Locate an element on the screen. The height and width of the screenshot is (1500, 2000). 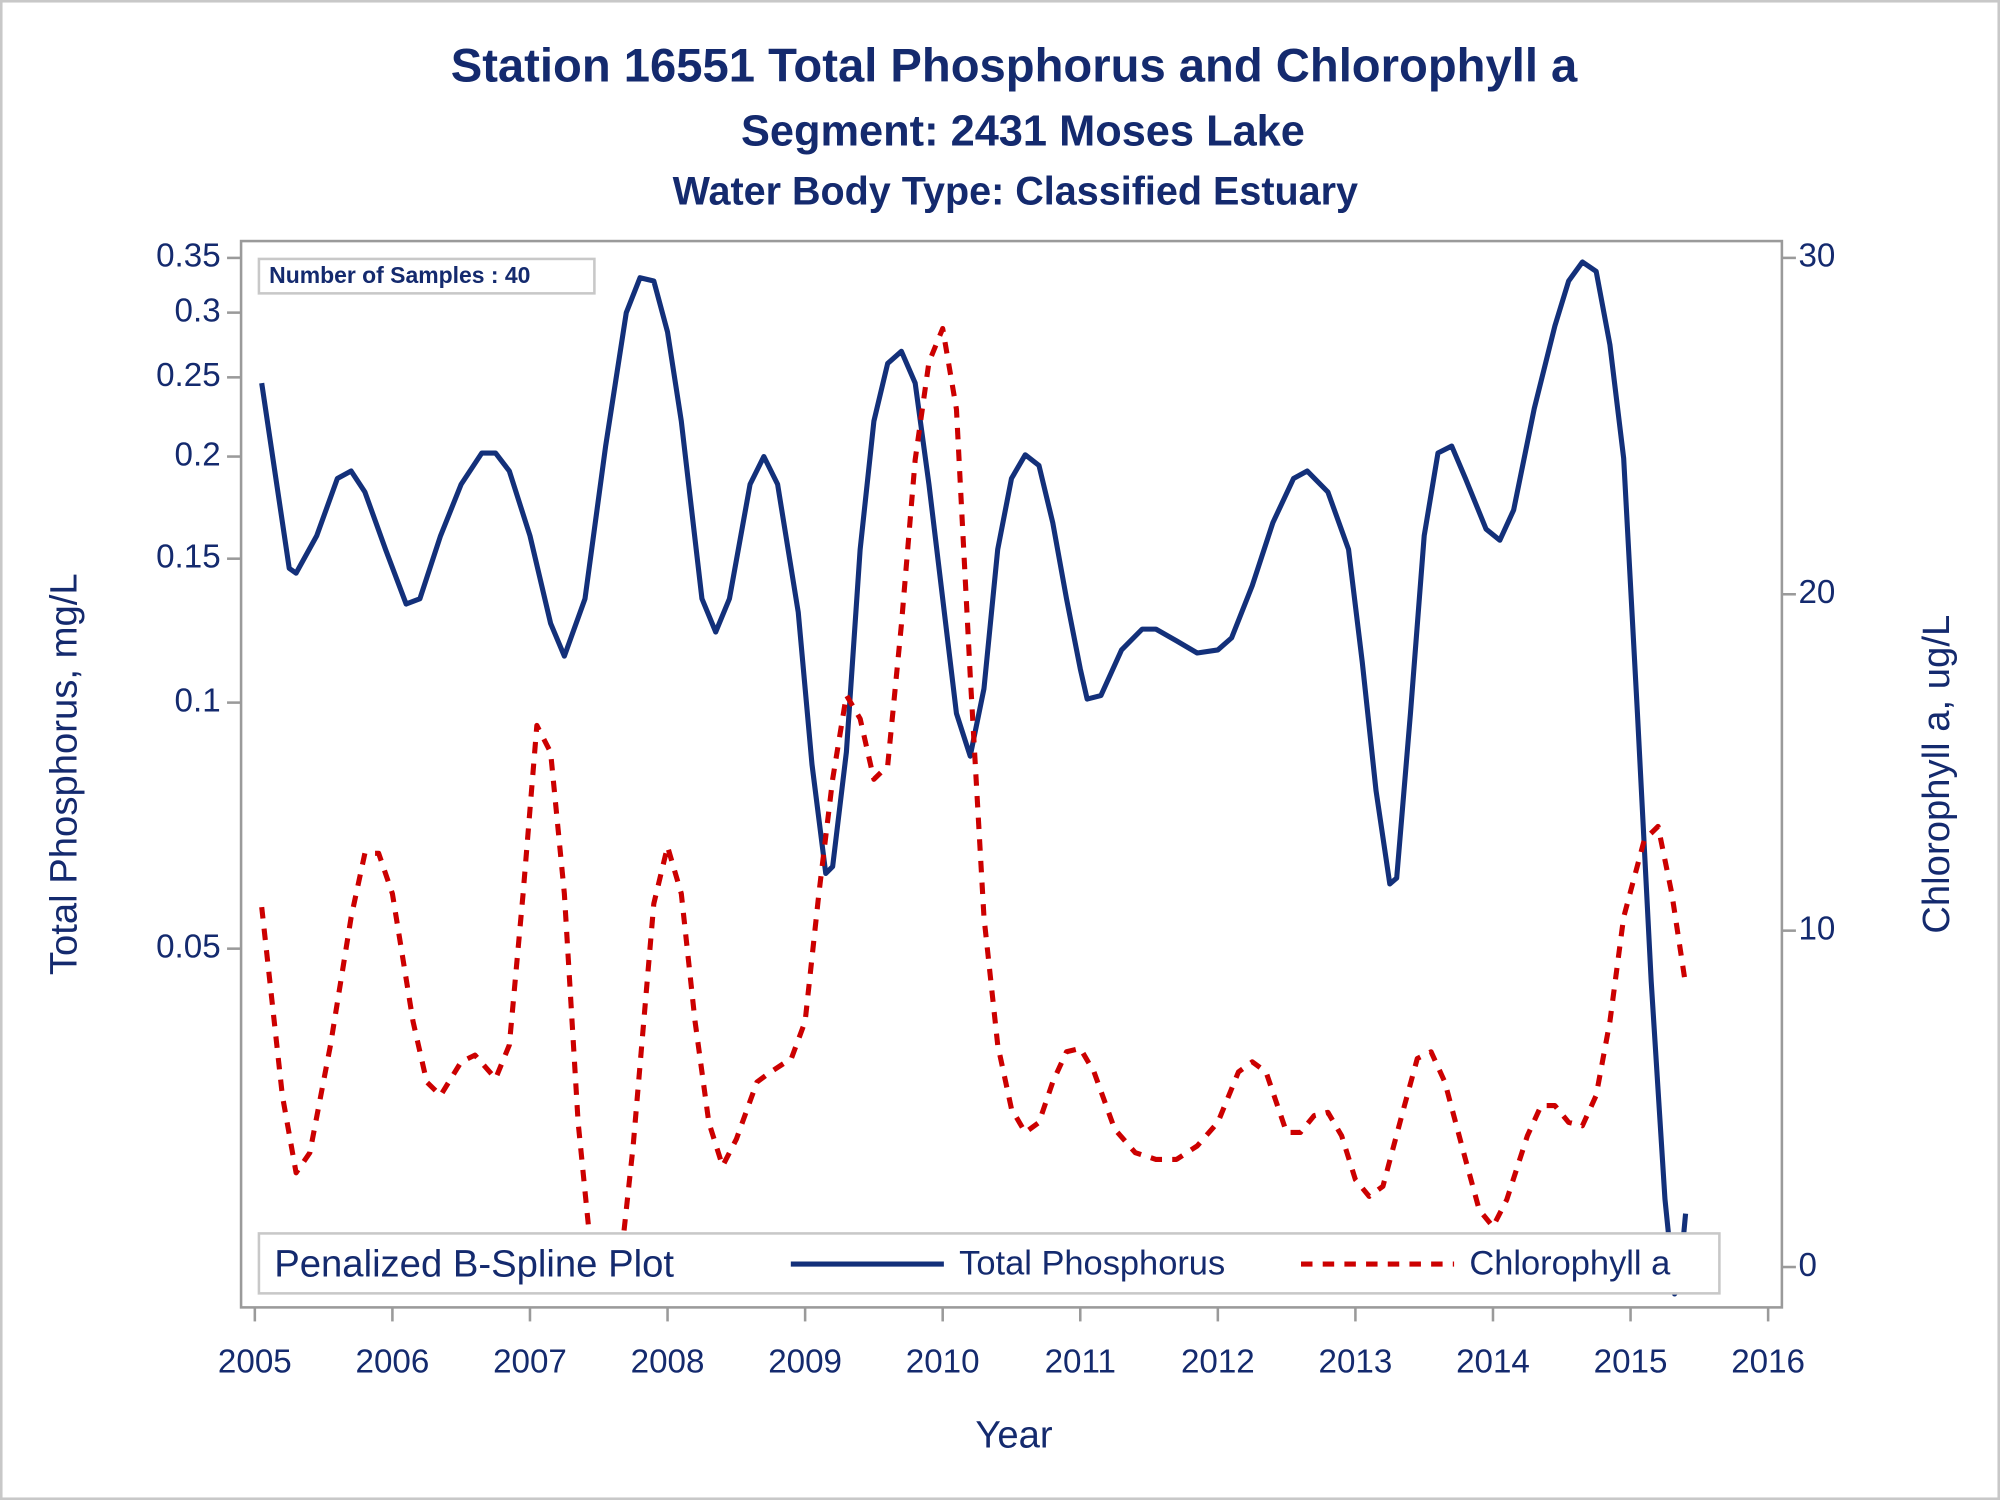
x-tick-label: 2016 is located at coordinates (1768, 1361).